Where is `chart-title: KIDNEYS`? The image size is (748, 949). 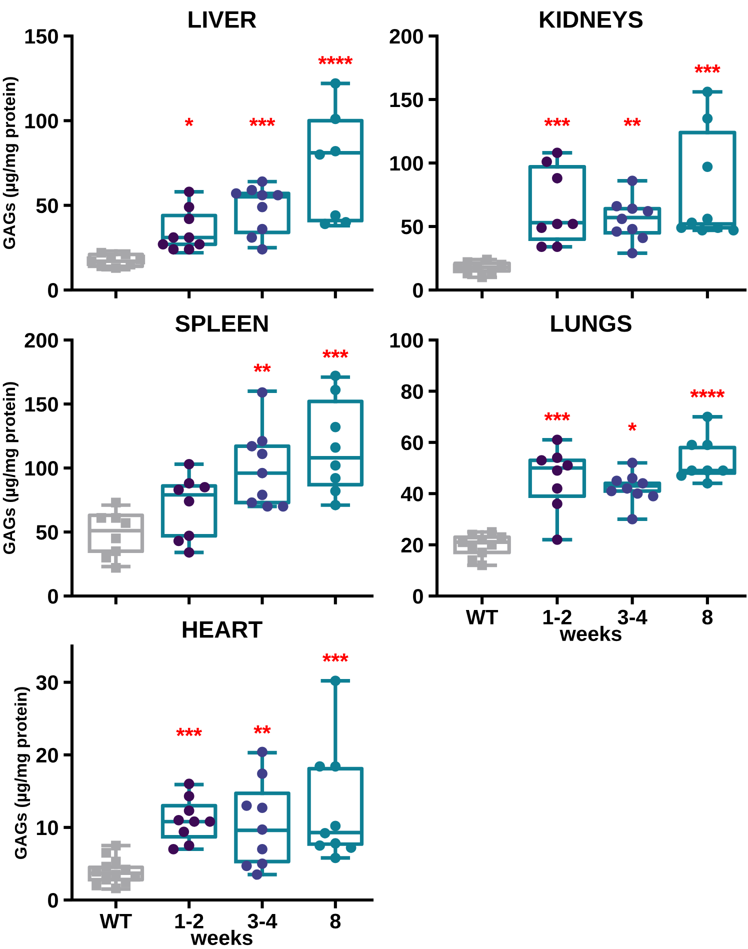
chart-title: KIDNEYS is located at coordinates (591, 19).